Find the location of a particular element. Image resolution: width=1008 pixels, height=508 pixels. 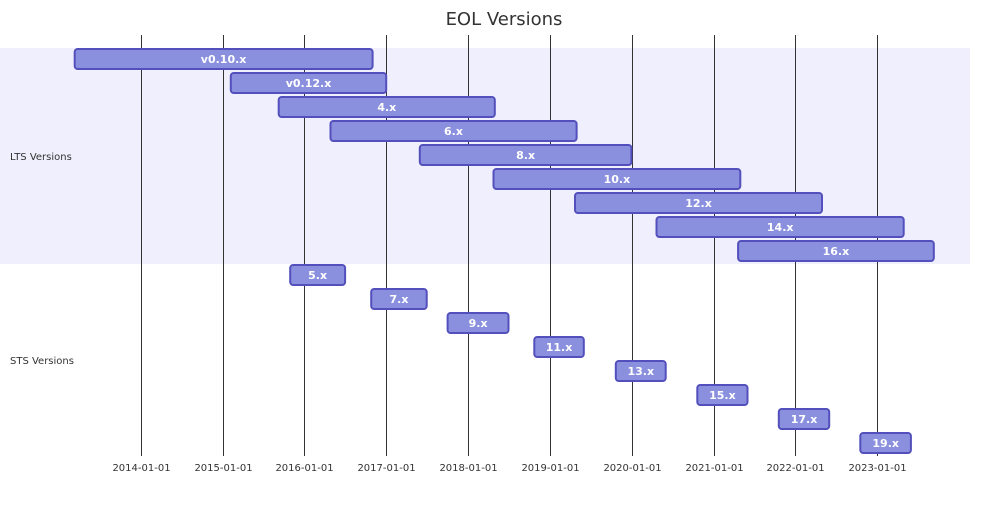

task-bar-group: 10.x is located at coordinates (617, 179).